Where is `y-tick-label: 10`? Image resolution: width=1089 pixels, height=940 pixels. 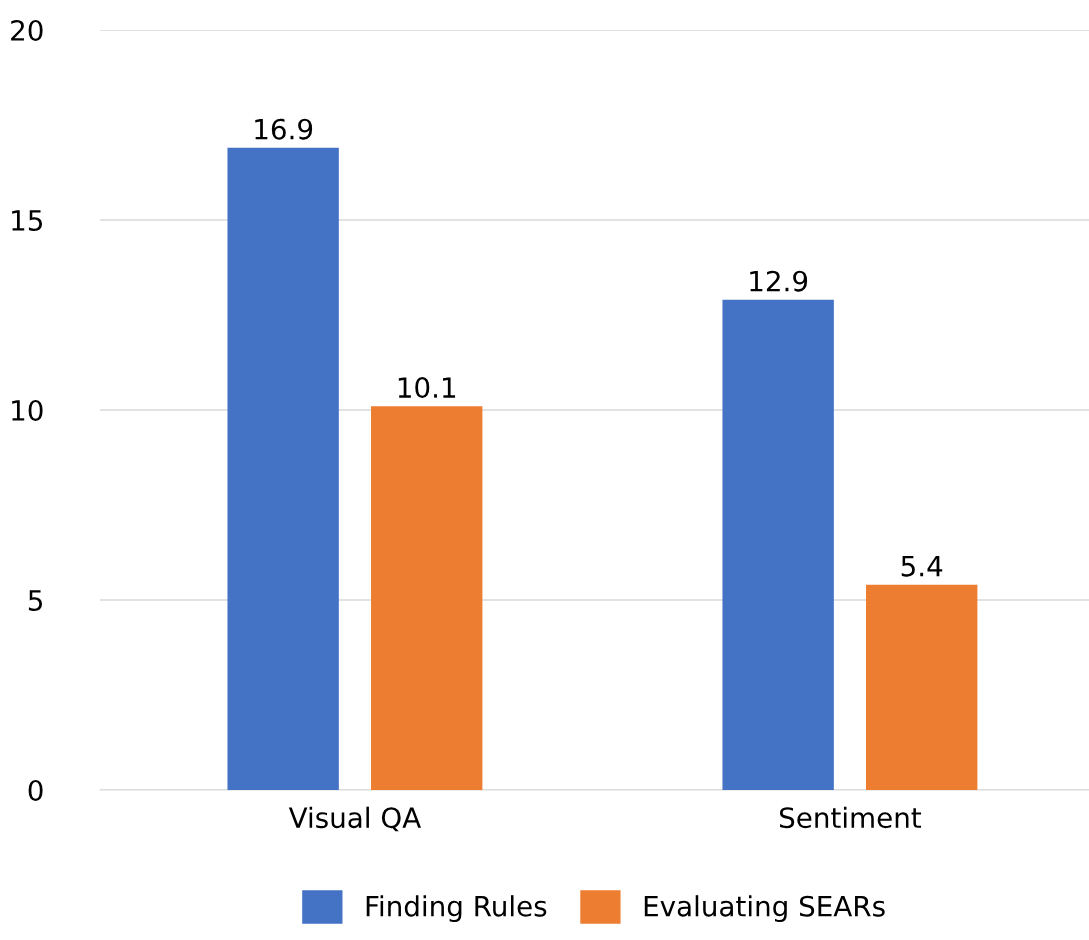 y-tick-label: 10 is located at coordinates (27, 410).